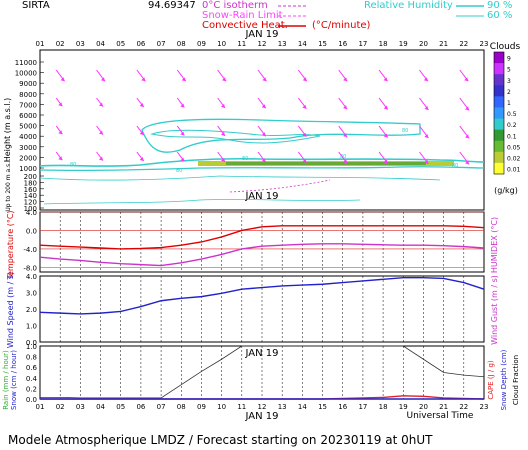 The height and width of the screenshot is (450, 528). Describe the element at coordinates (514, 170) in the screenshot. I see `colorbar-tick-label: 0.01` at that location.